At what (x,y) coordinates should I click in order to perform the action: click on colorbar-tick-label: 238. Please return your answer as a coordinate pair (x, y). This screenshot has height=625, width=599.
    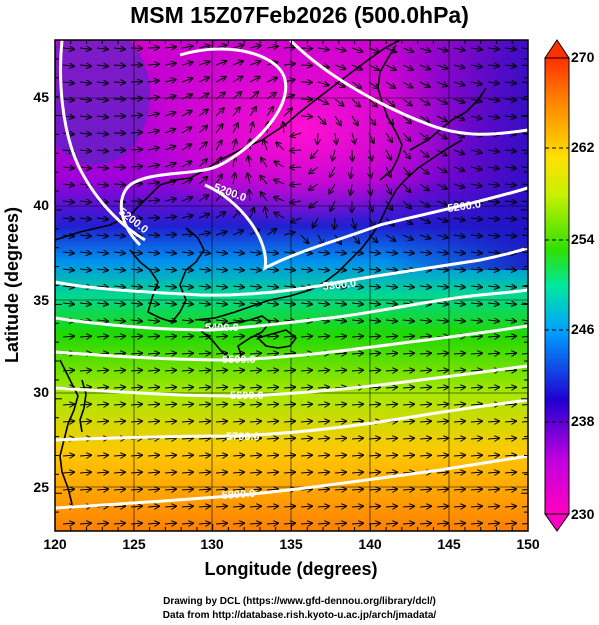
    Looking at the image, I should click on (583, 421).